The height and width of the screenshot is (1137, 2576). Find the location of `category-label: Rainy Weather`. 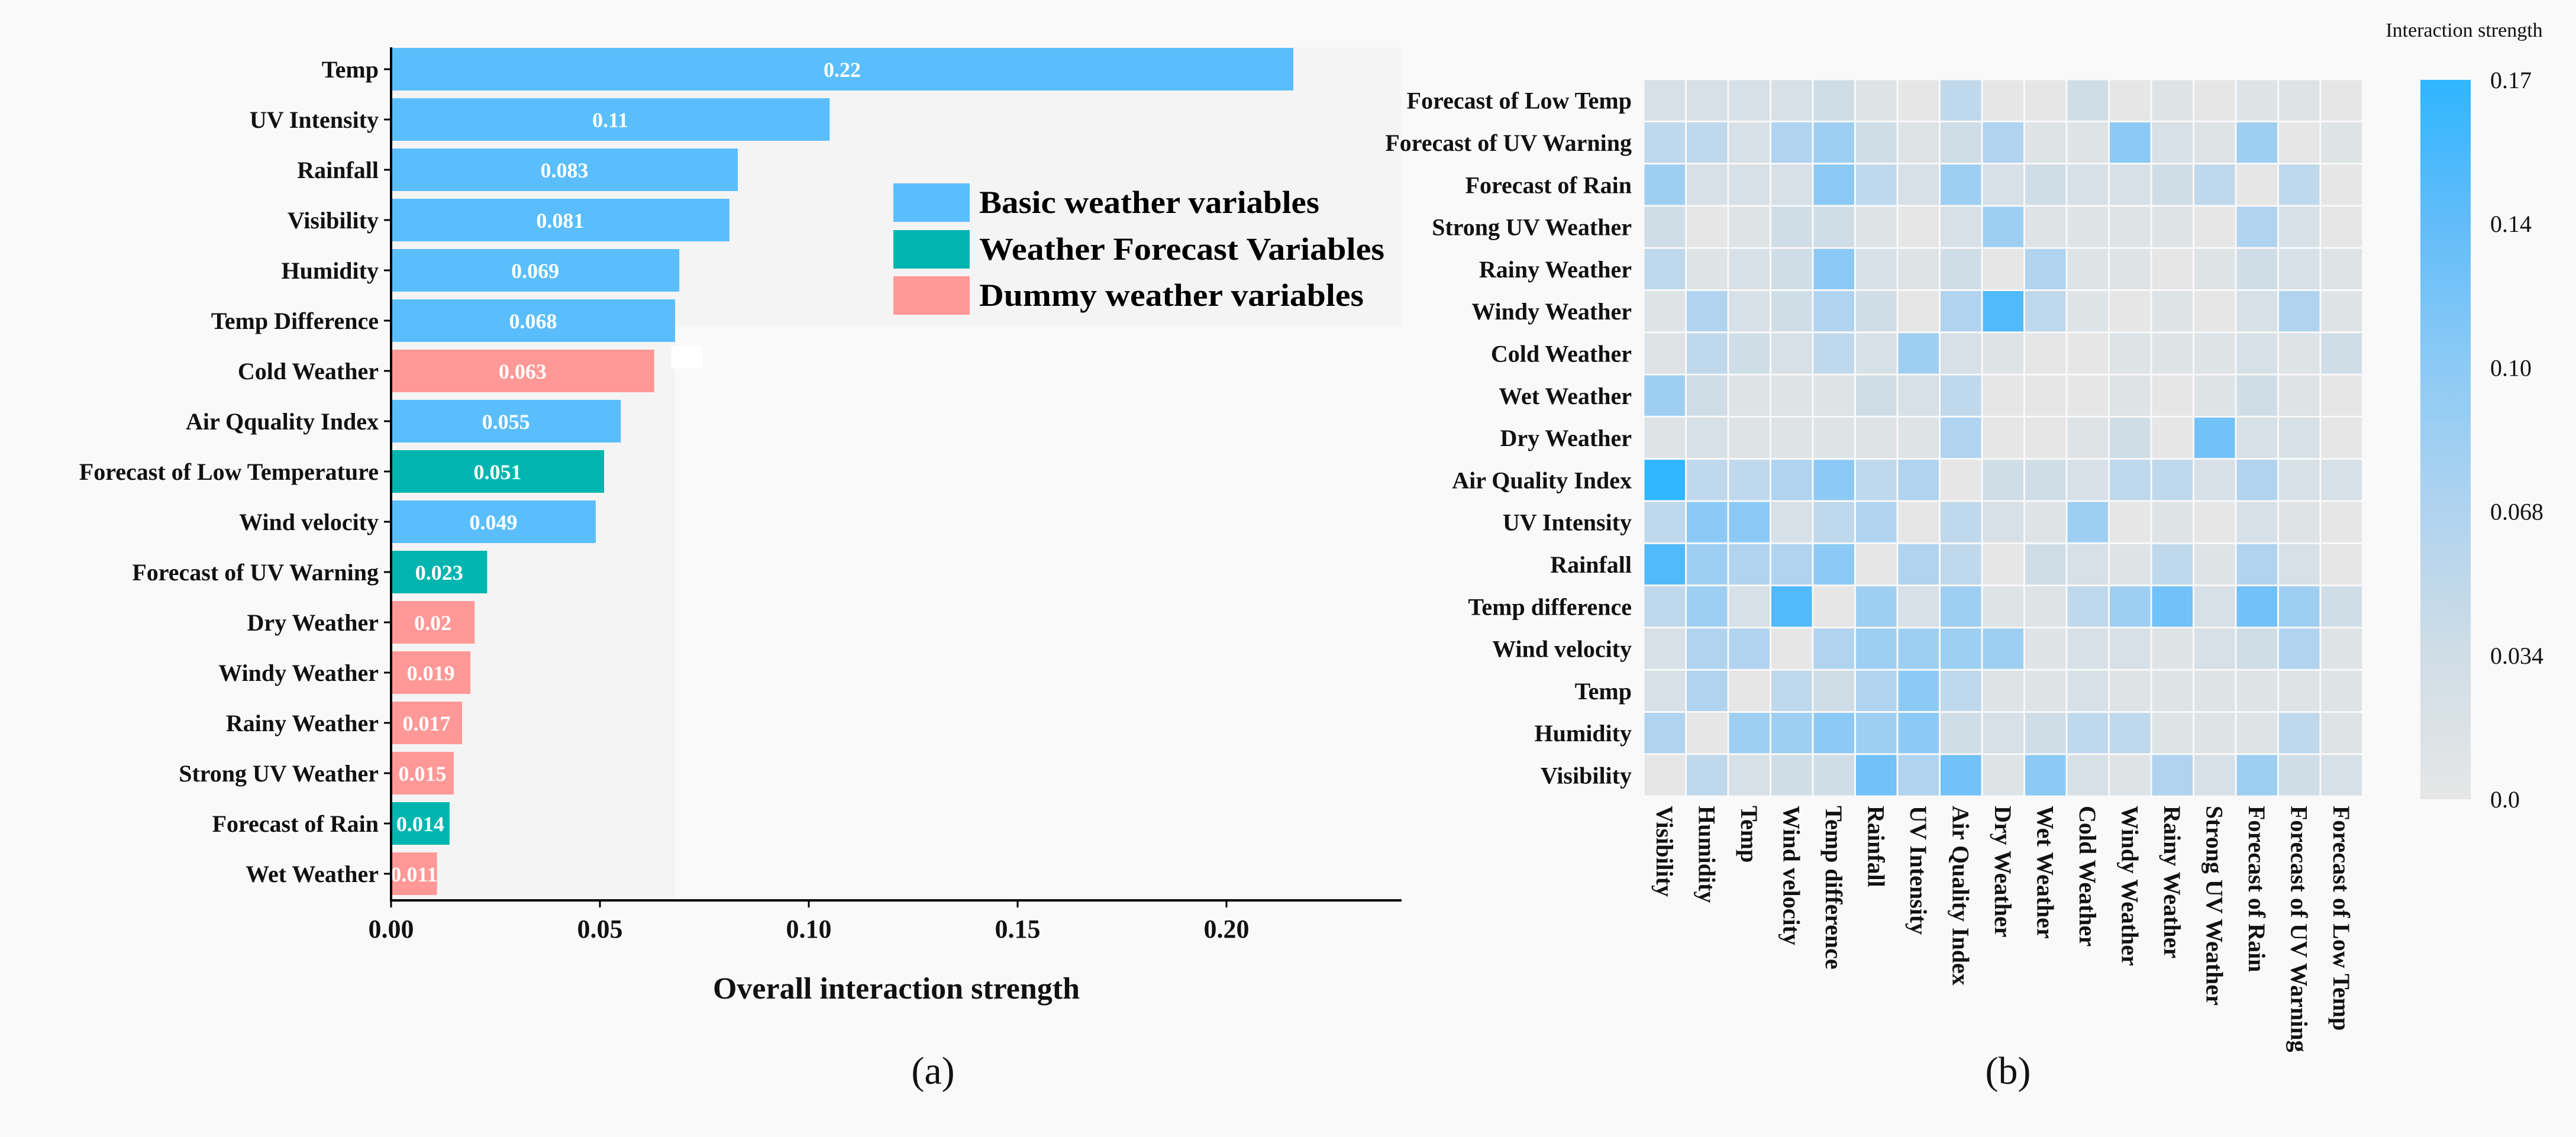

category-label: Rainy Weather is located at coordinates (302, 723).